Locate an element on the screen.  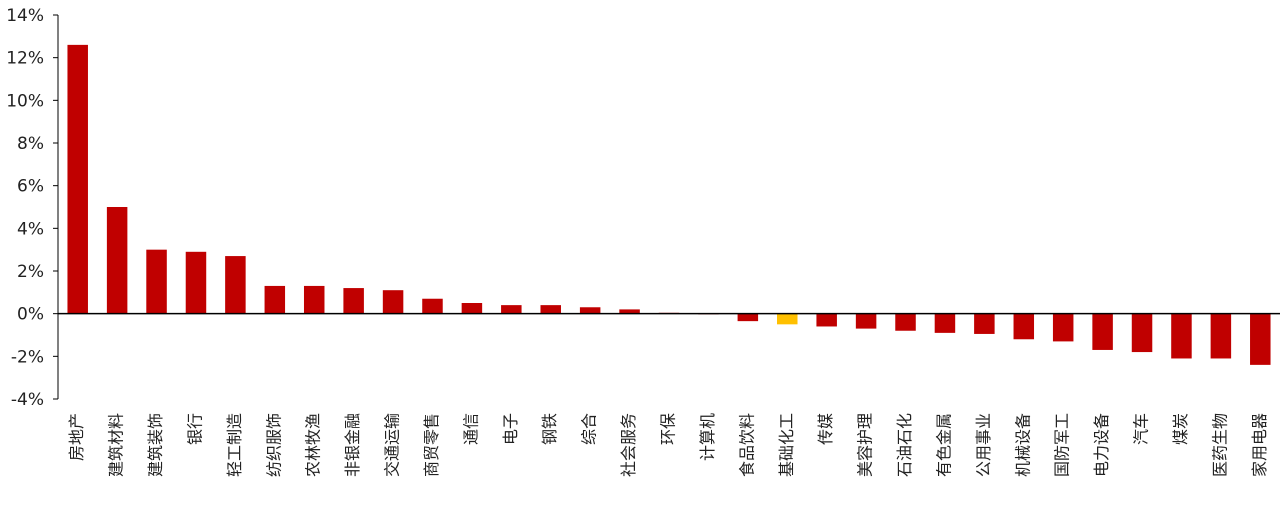
bar-建筑装饰 is located at coordinates (156, 281).